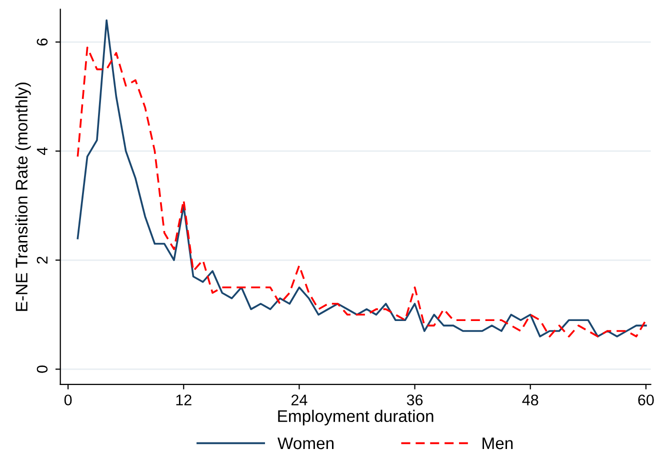 Image resolution: width=656 pixels, height=466 pixels. What do you see at coordinates (646, 400) in the screenshot?
I see `x-tick-label: 60` at bounding box center [646, 400].